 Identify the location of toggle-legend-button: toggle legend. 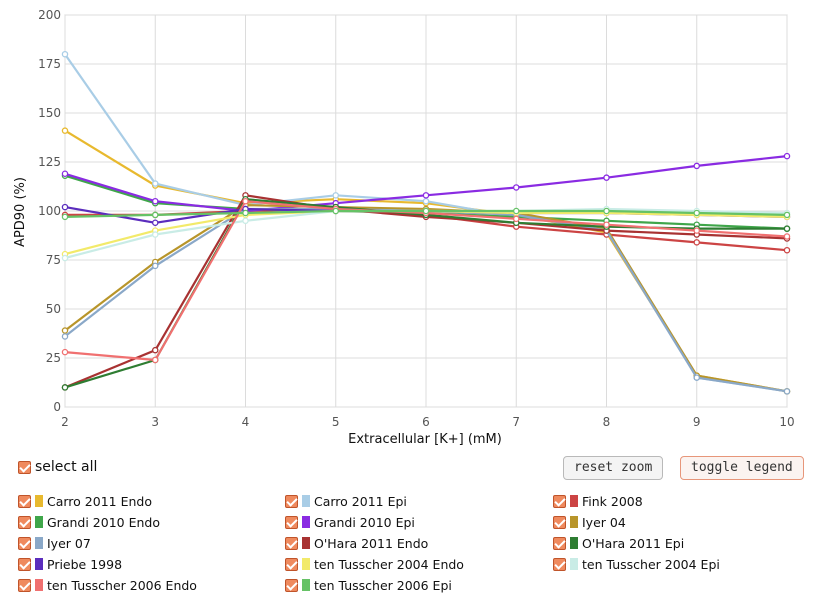
(742, 468).